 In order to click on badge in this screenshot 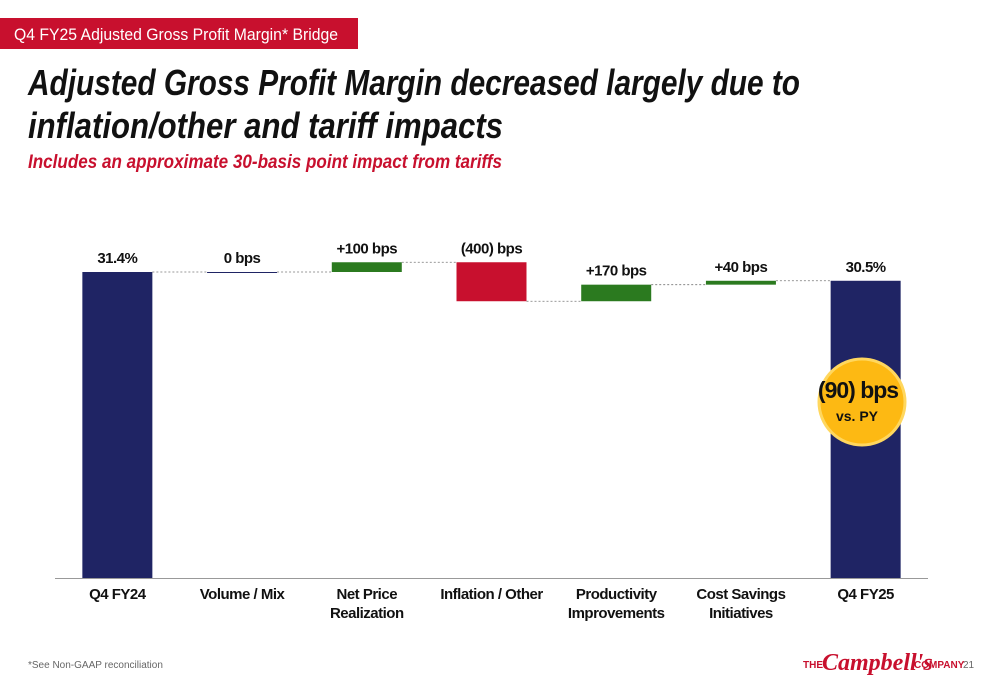, I will do `click(862, 402)`.